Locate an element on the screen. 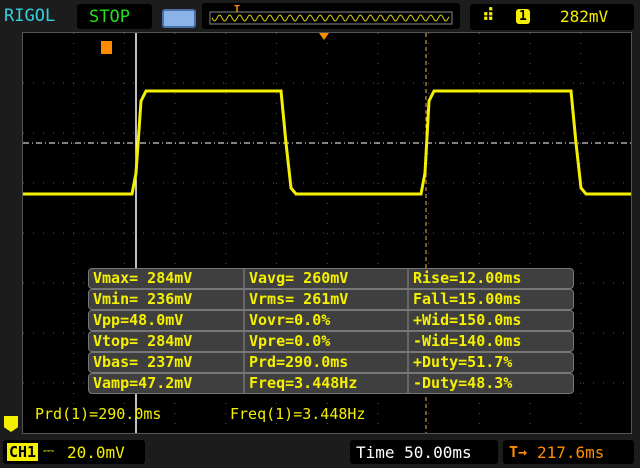 The width and height of the screenshot is (640, 468). measurement-value: Vmax= 284mV is located at coordinates (167, 278).